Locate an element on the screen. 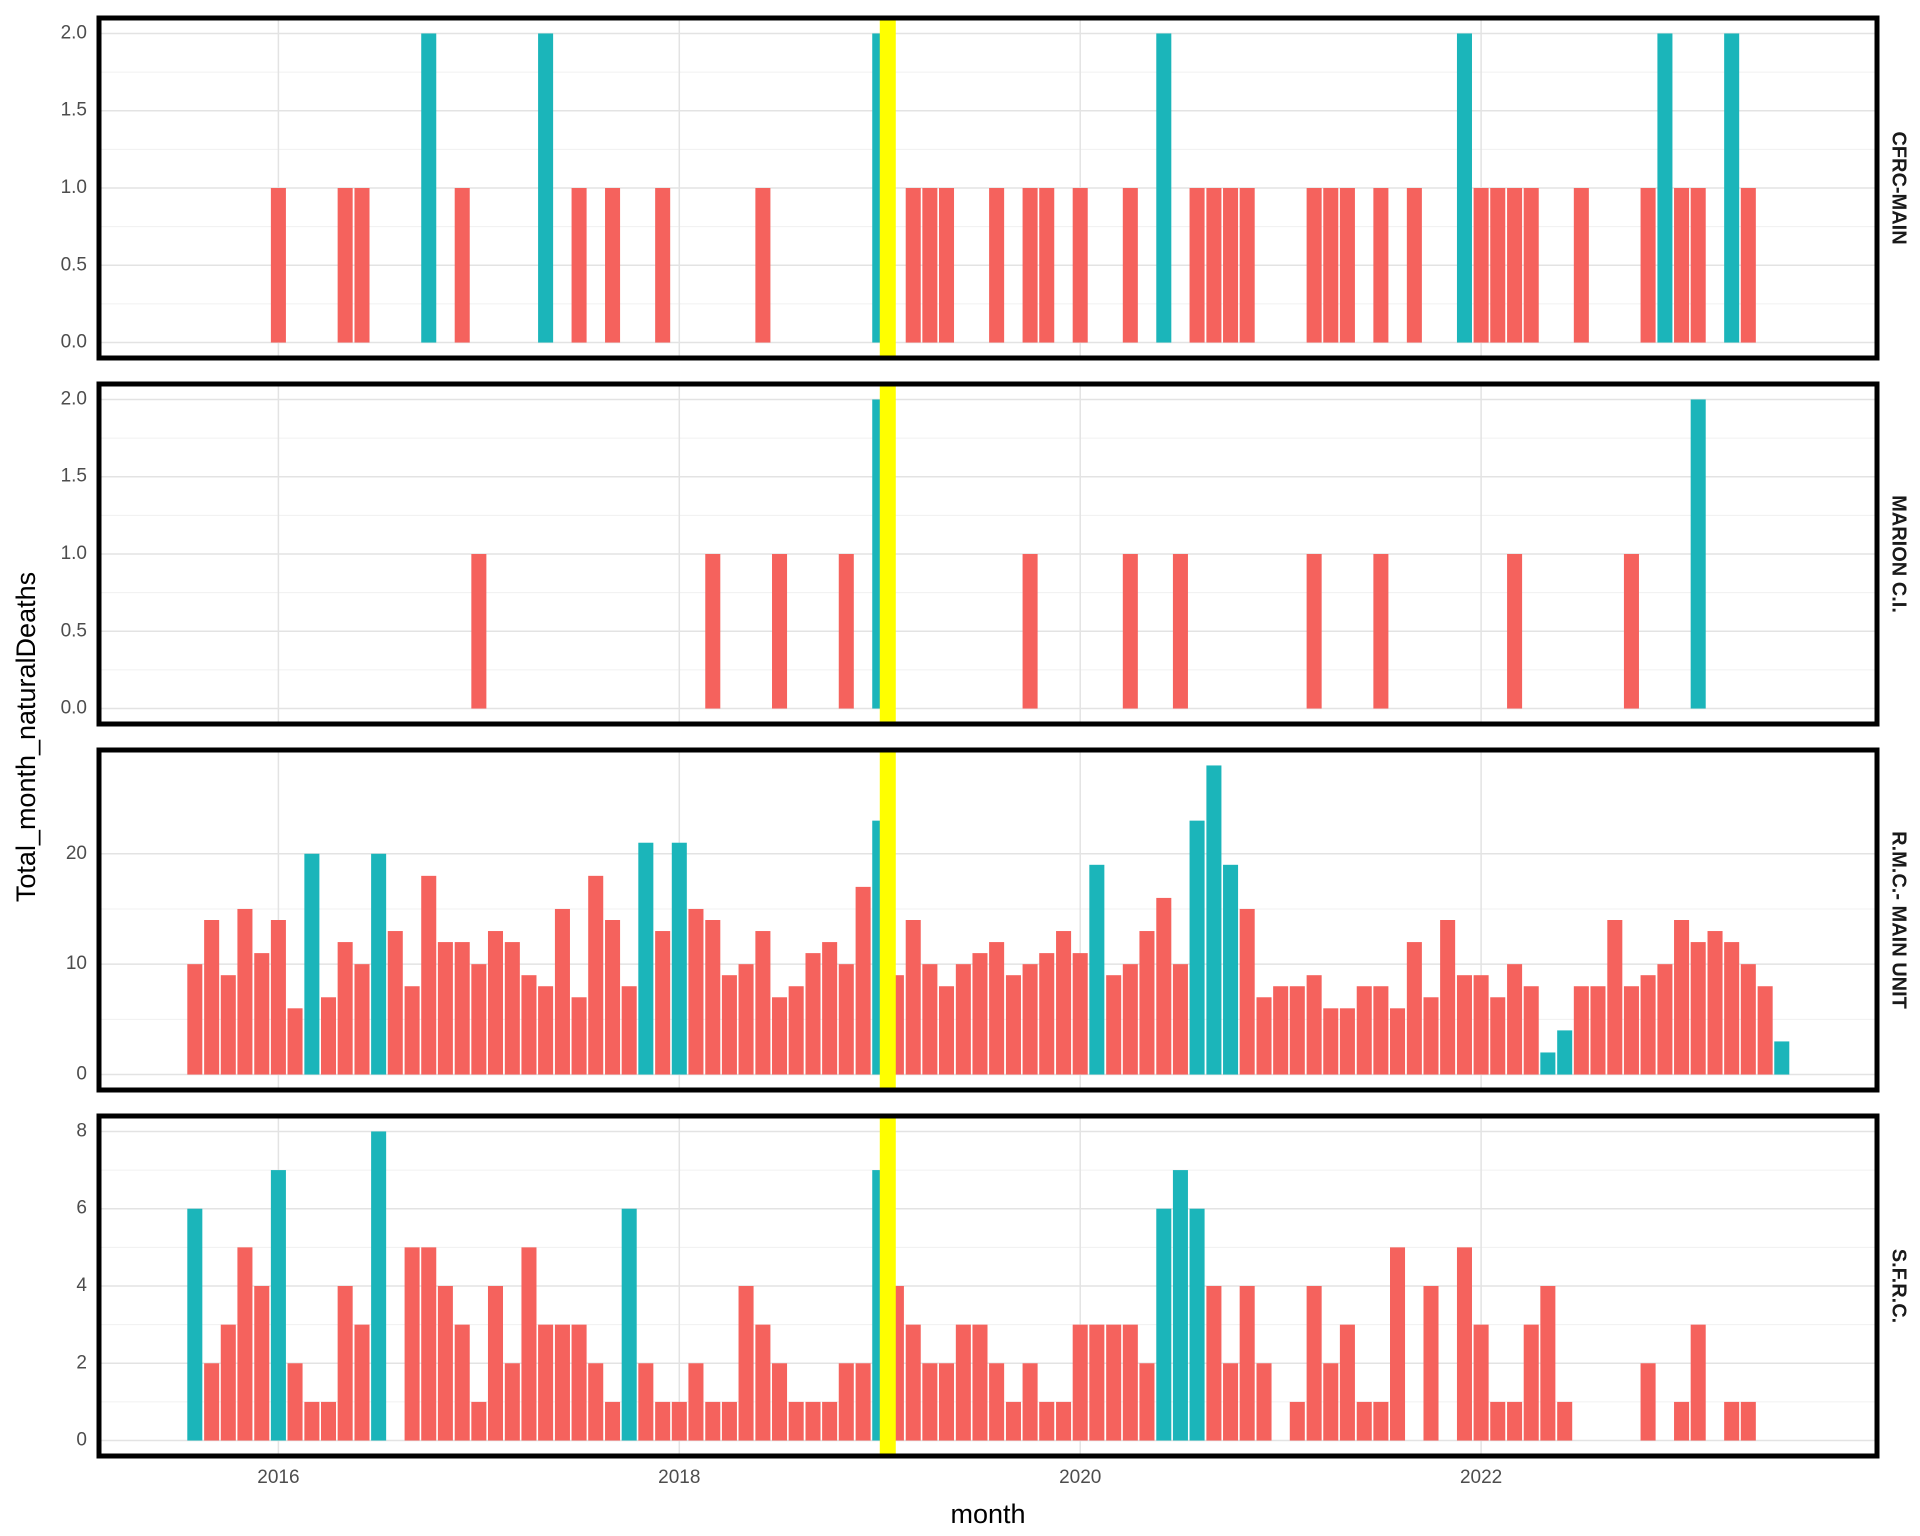 The image size is (1920, 1536). x-tick-label: 2020 is located at coordinates (1080, 1477).